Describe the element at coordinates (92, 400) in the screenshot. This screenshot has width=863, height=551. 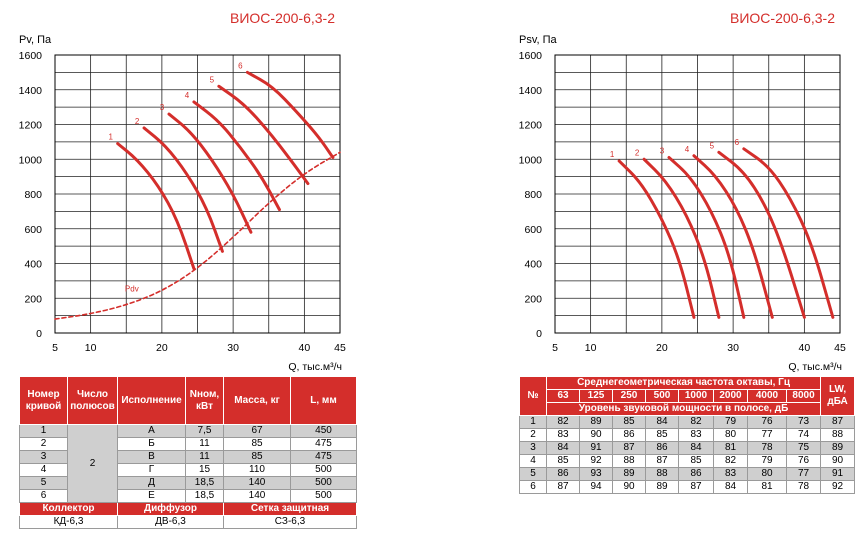
I see `header-poles: Число полюсов` at that location.